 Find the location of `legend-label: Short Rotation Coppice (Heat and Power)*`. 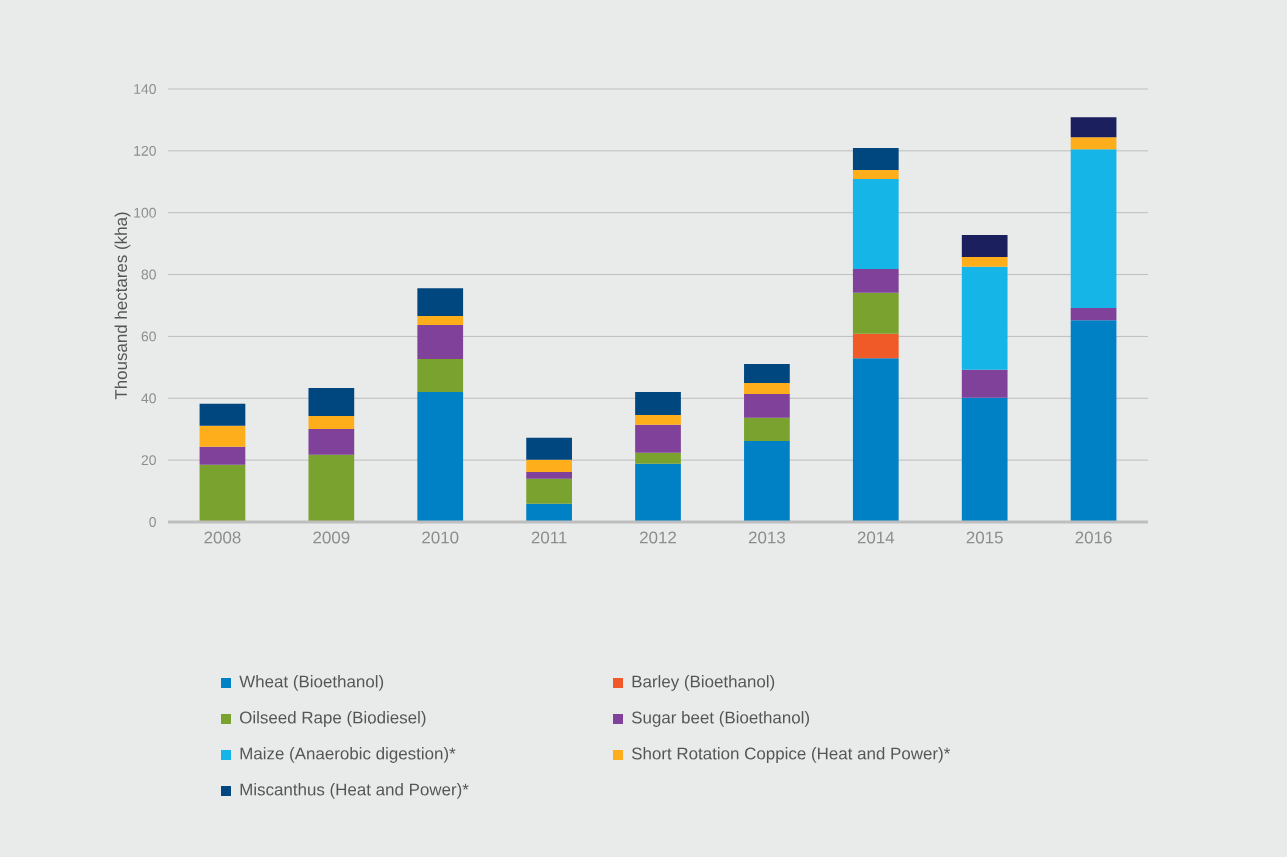

legend-label: Short Rotation Coppice (Heat and Power)* is located at coordinates (791, 755).